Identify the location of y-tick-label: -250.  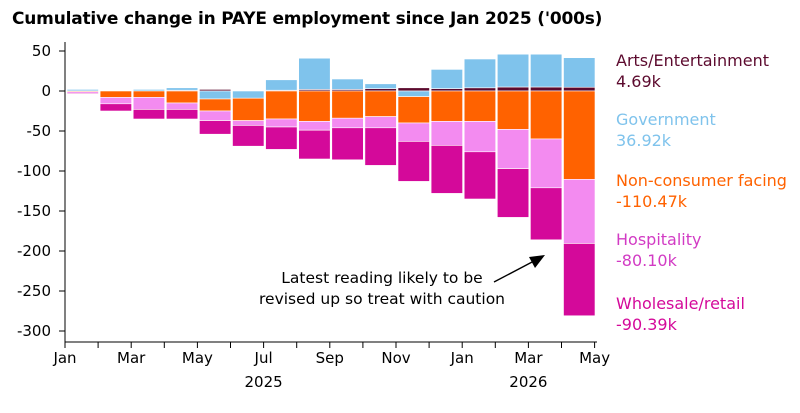
(34, 291).